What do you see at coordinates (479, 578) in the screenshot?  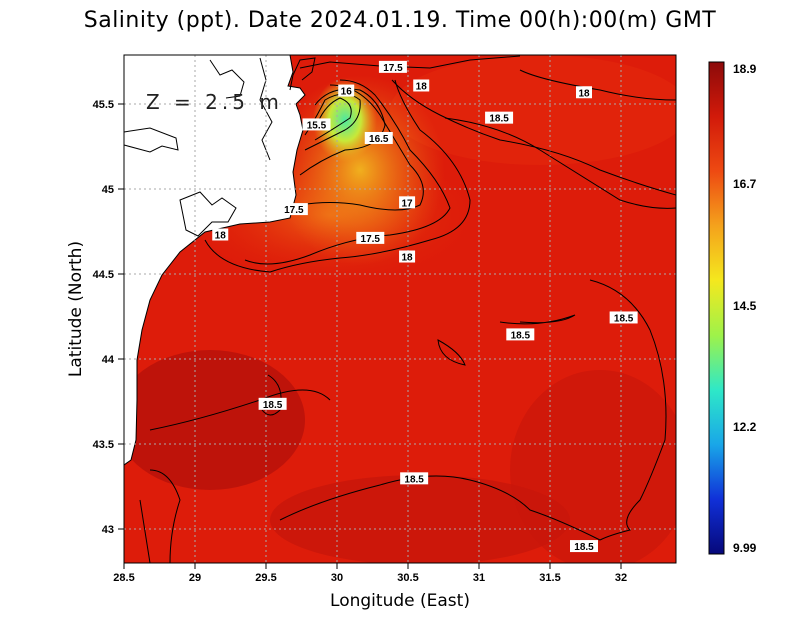 I see `x-tick-label: 31` at bounding box center [479, 578].